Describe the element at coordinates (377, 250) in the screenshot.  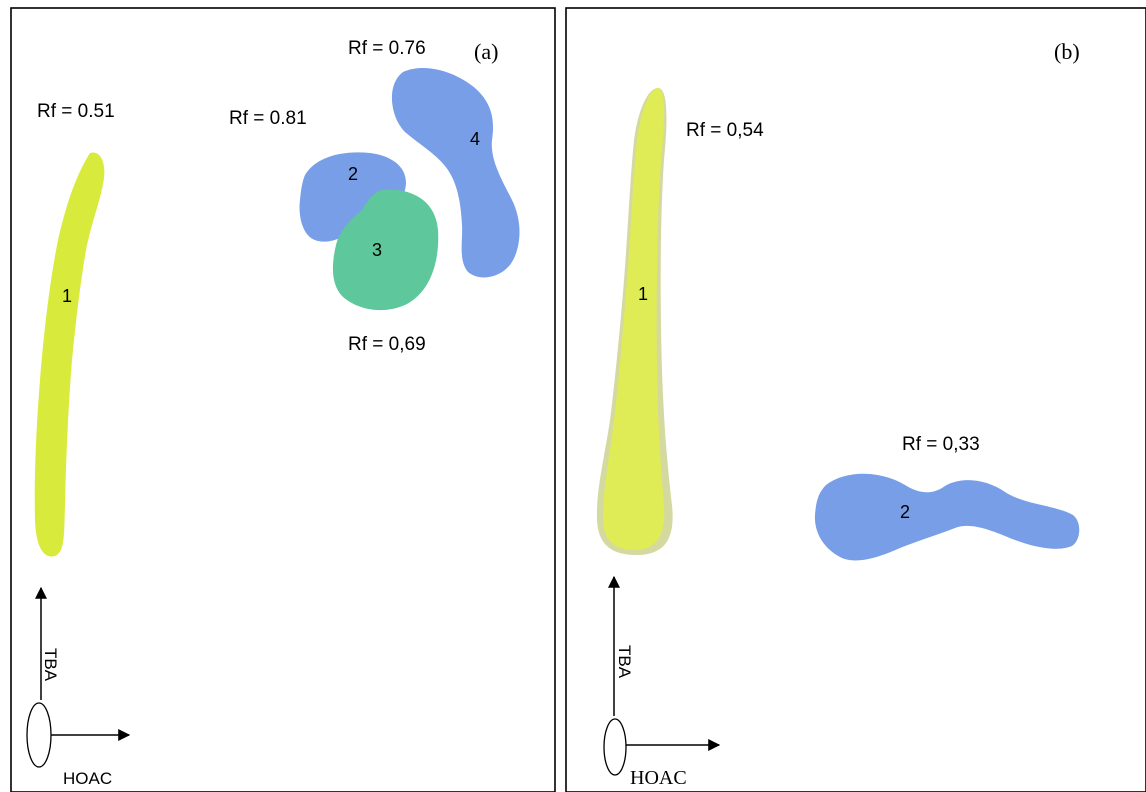
I see `spot-a3-number: 3` at that location.